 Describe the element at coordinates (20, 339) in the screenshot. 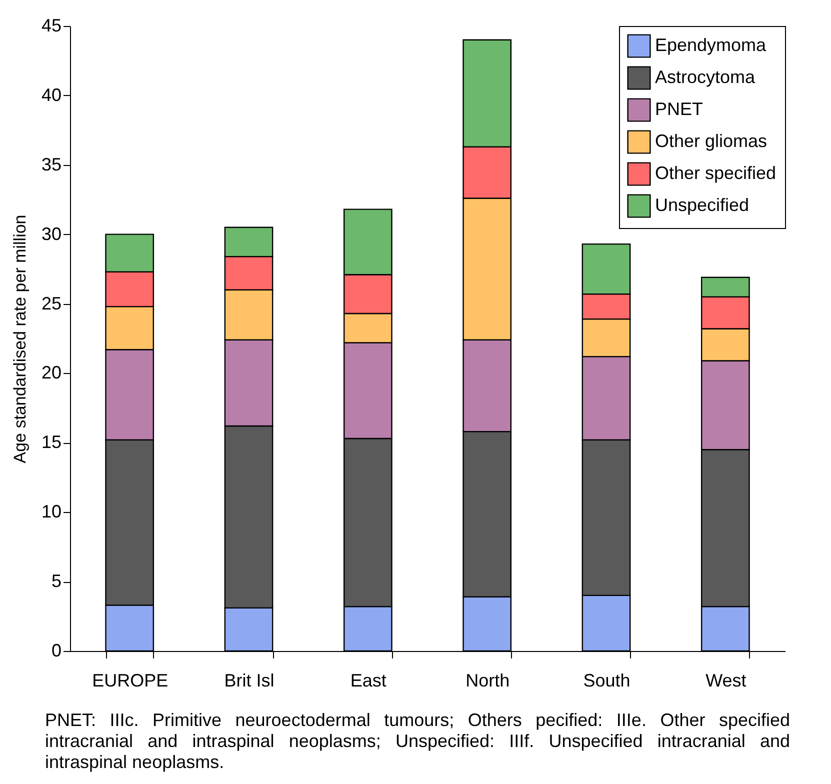

I see `y-axis-title: Age standardised rate per million` at that location.